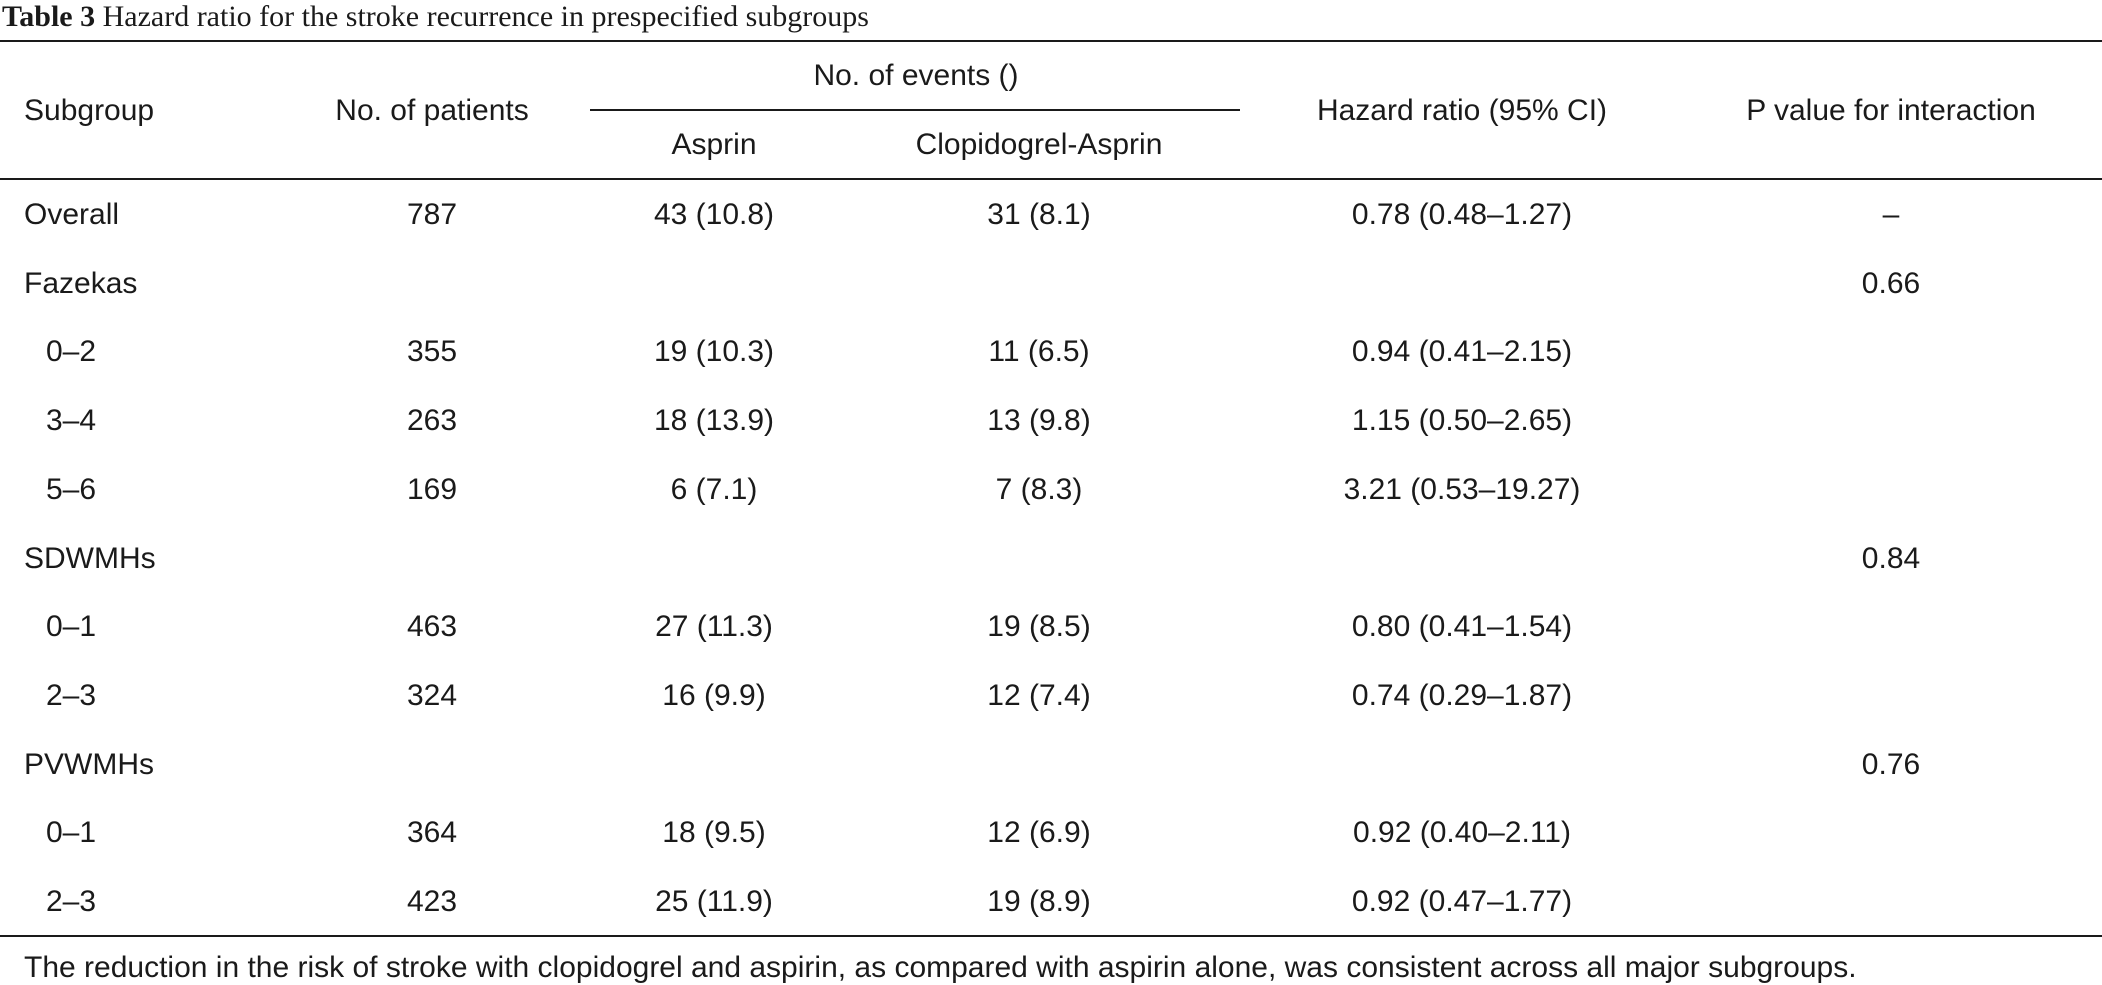 The image size is (2102, 985). What do you see at coordinates (432, 214) in the screenshot?
I see `cell-patients: 787` at bounding box center [432, 214].